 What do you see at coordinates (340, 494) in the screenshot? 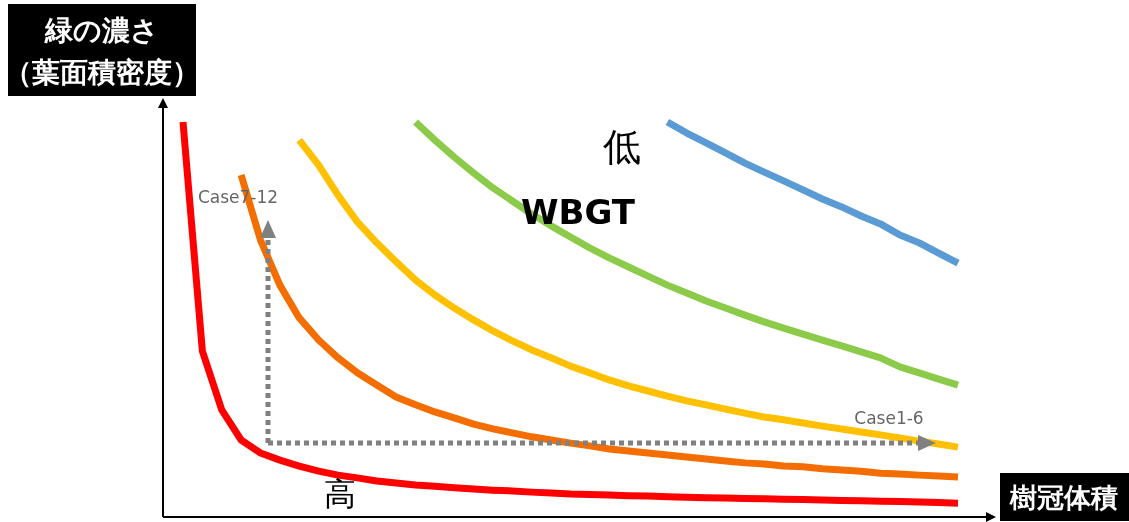
I see `annotation: 高` at bounding box center [340, 494].